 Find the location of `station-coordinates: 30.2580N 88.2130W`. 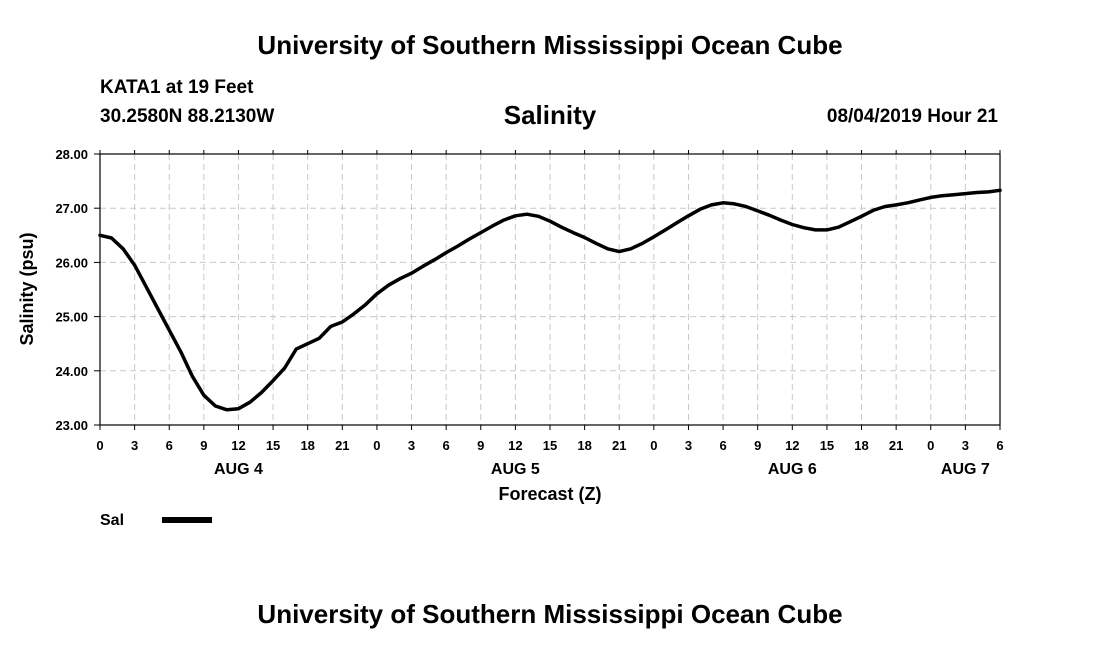

station-coordinates: 30.2580N 88.2130W is located at coordinates (187, 116).